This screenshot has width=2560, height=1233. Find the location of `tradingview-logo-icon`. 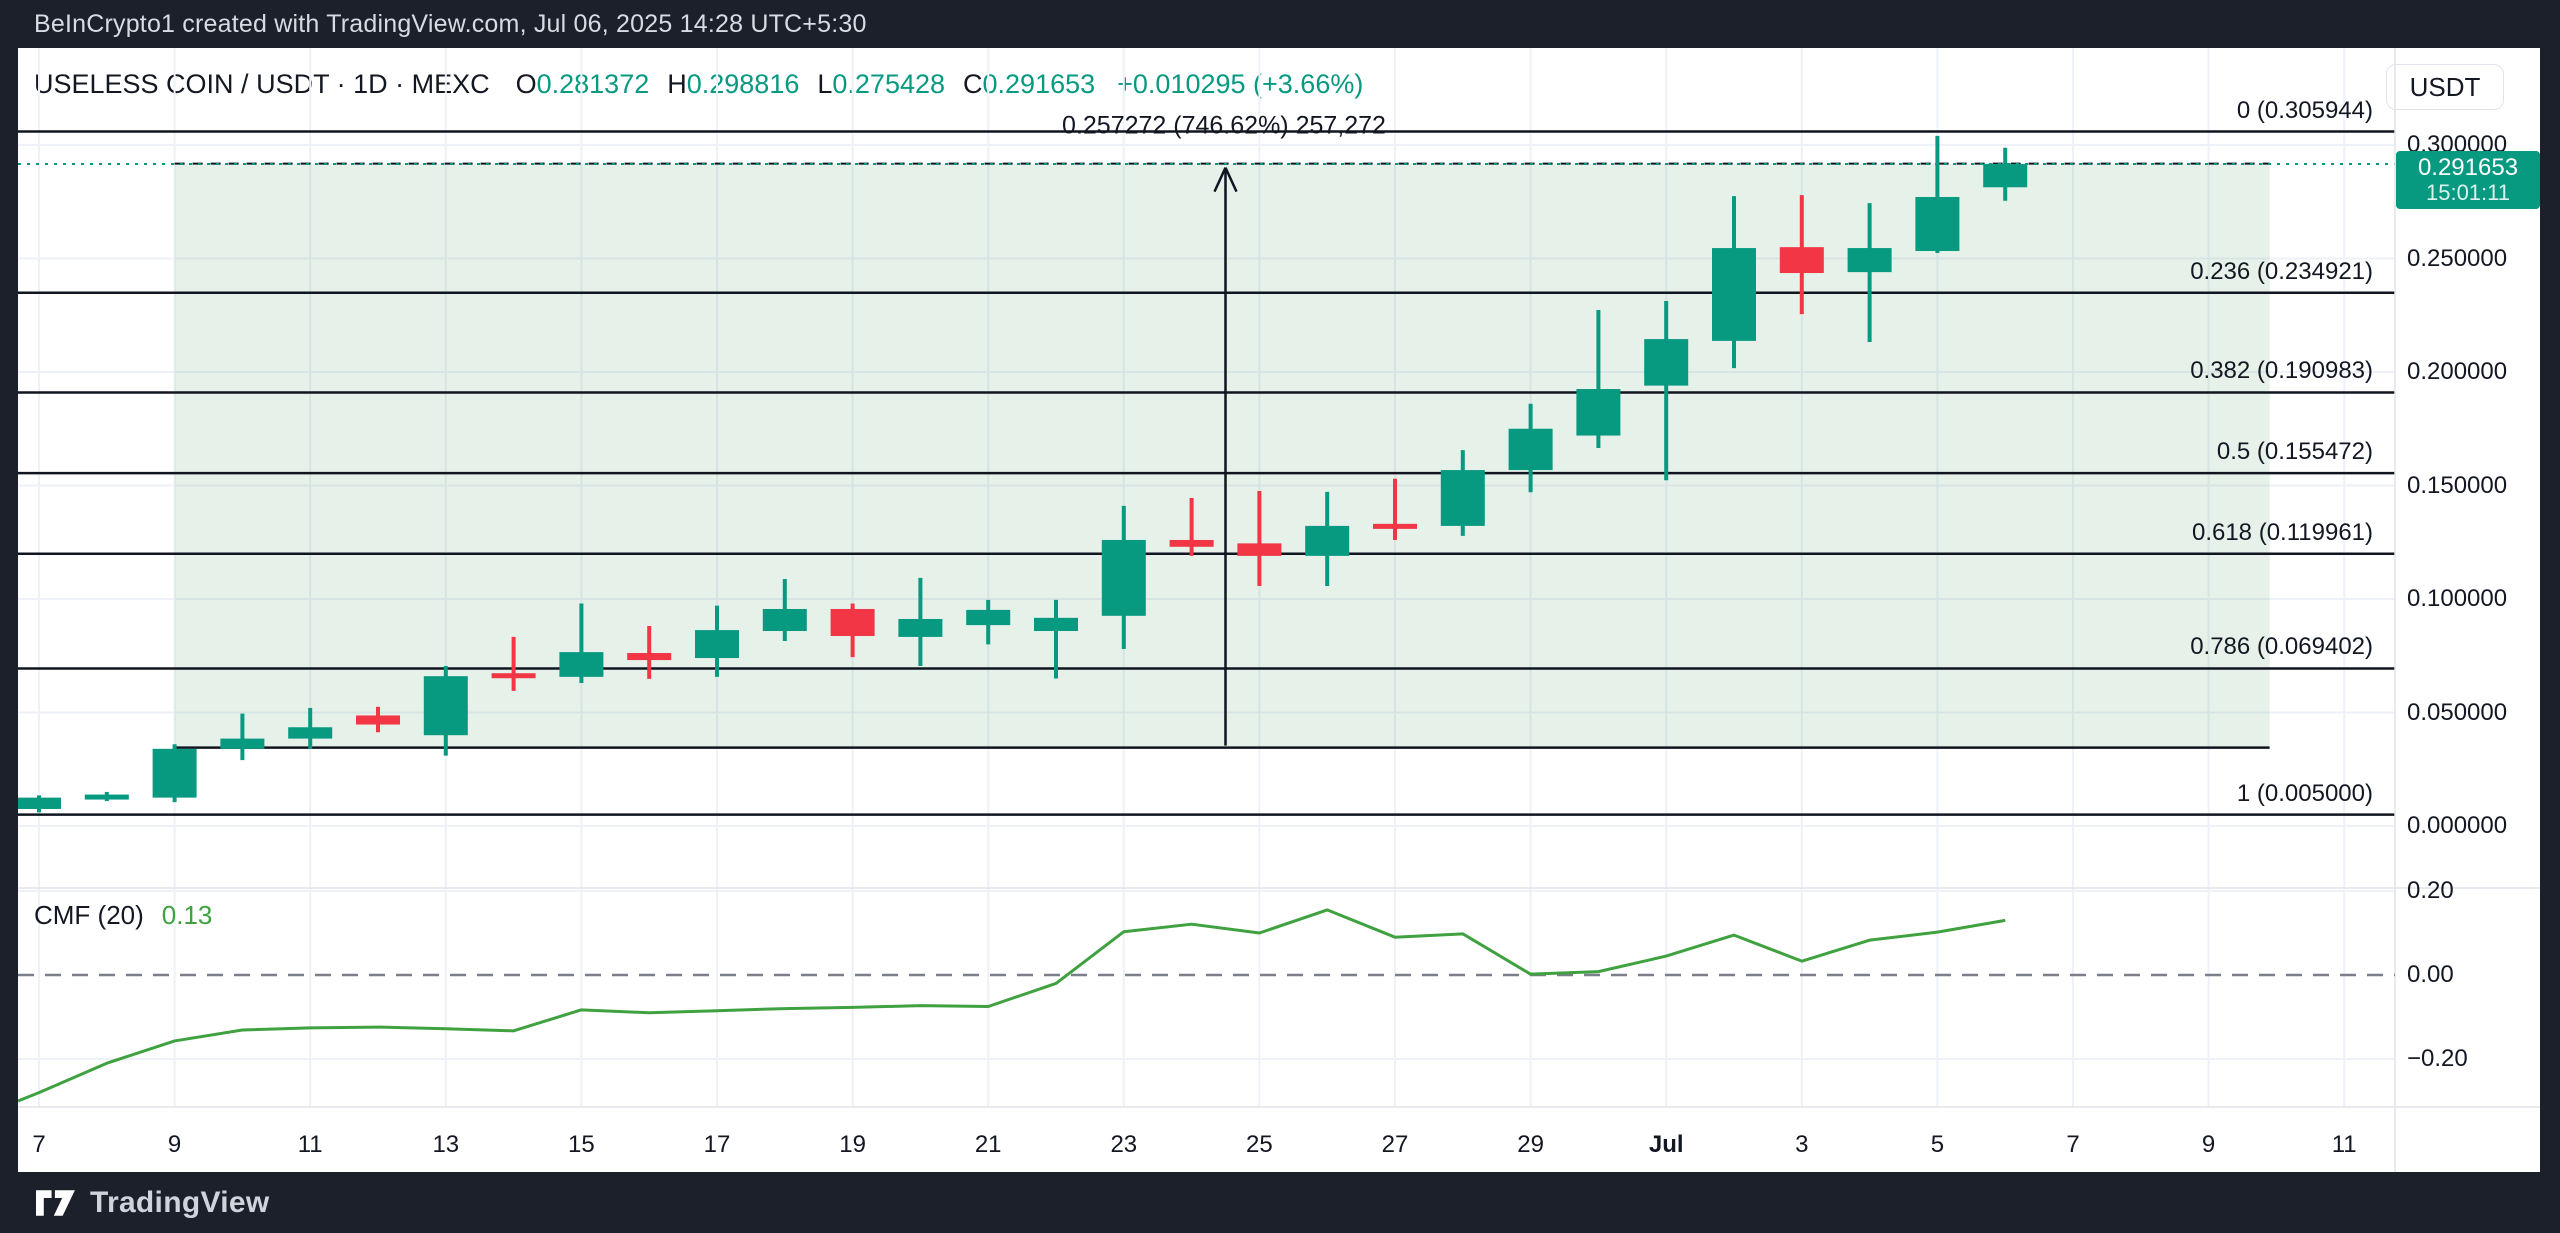

tradingview-logo-icon is located at coordinates (55, 1202).